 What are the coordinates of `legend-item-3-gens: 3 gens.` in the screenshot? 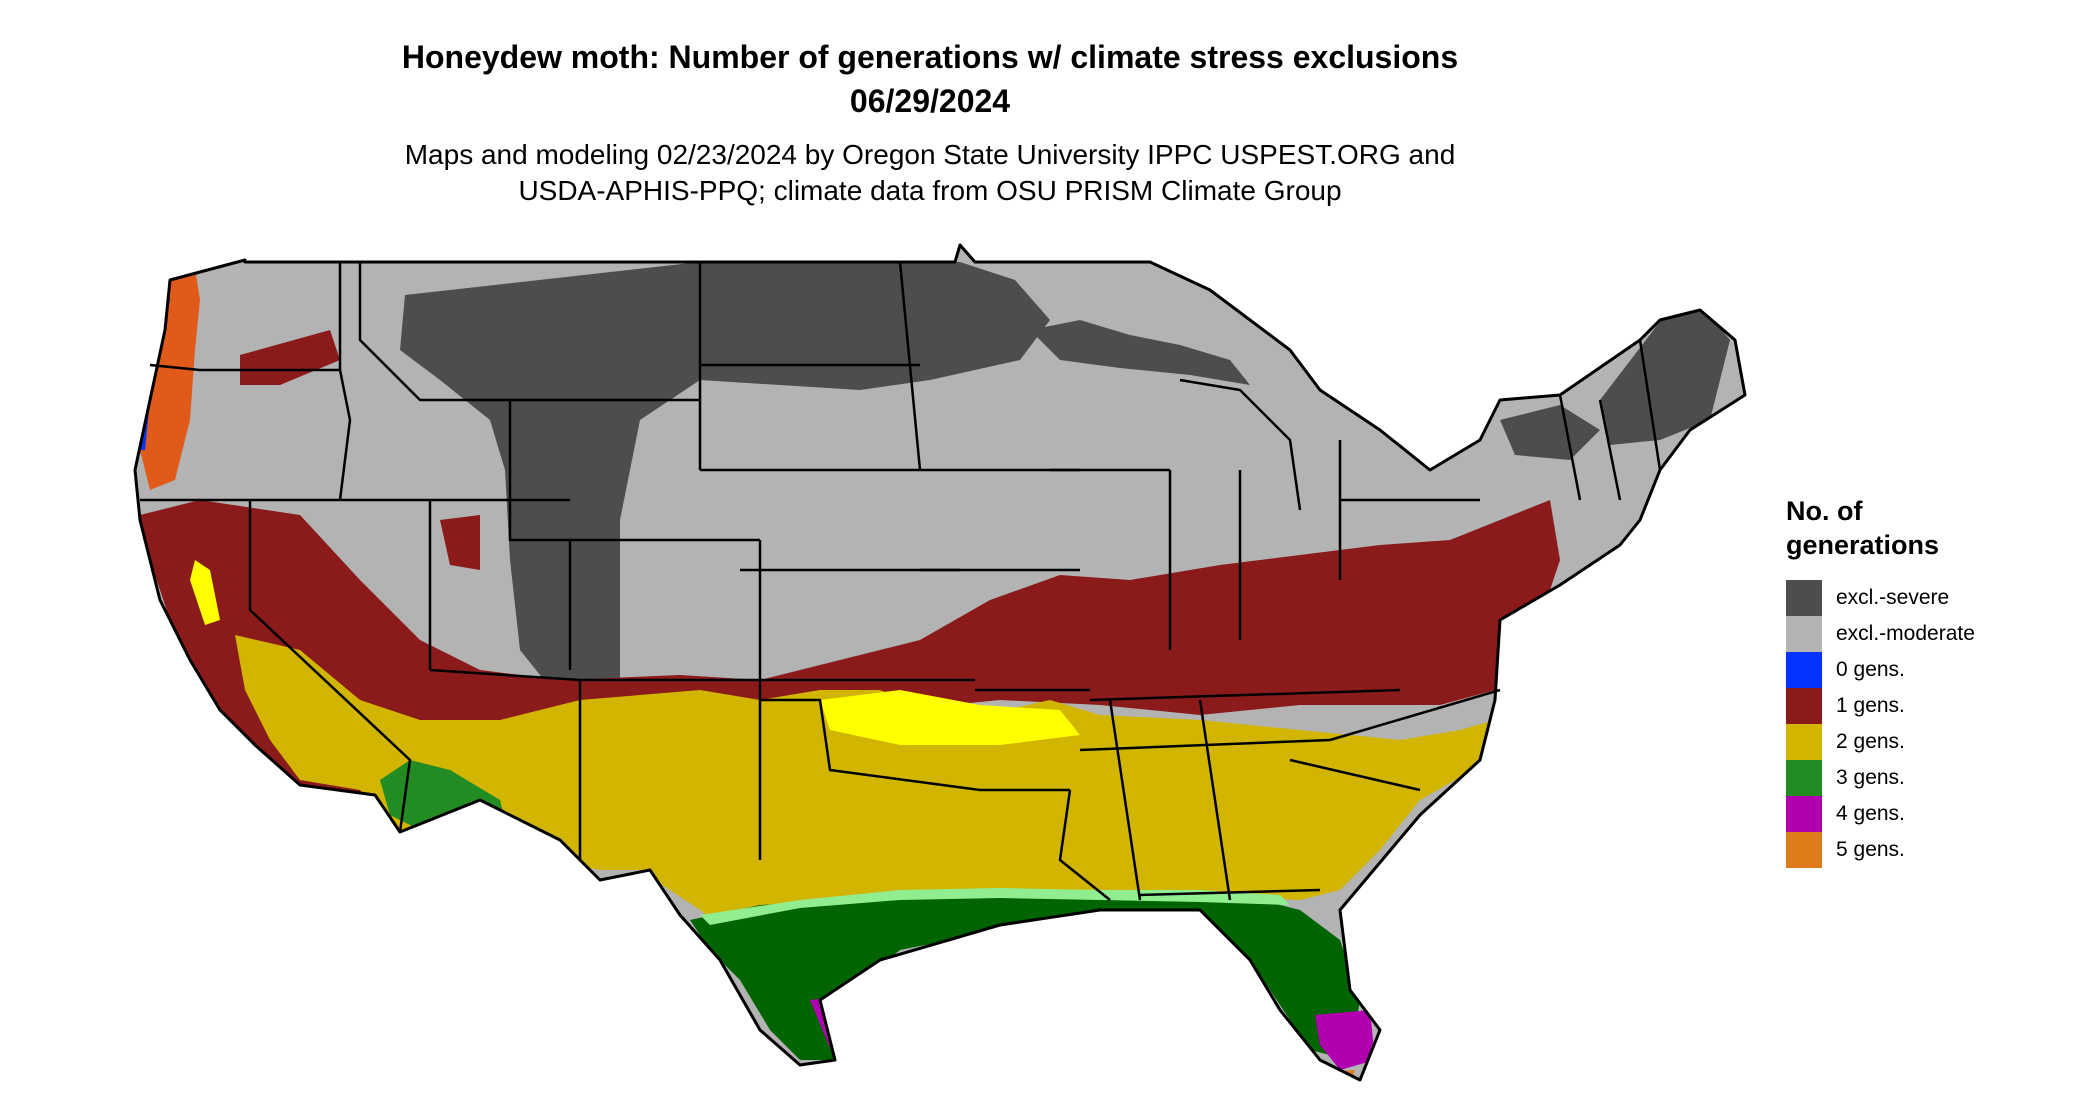 It's located at (1936, 778).